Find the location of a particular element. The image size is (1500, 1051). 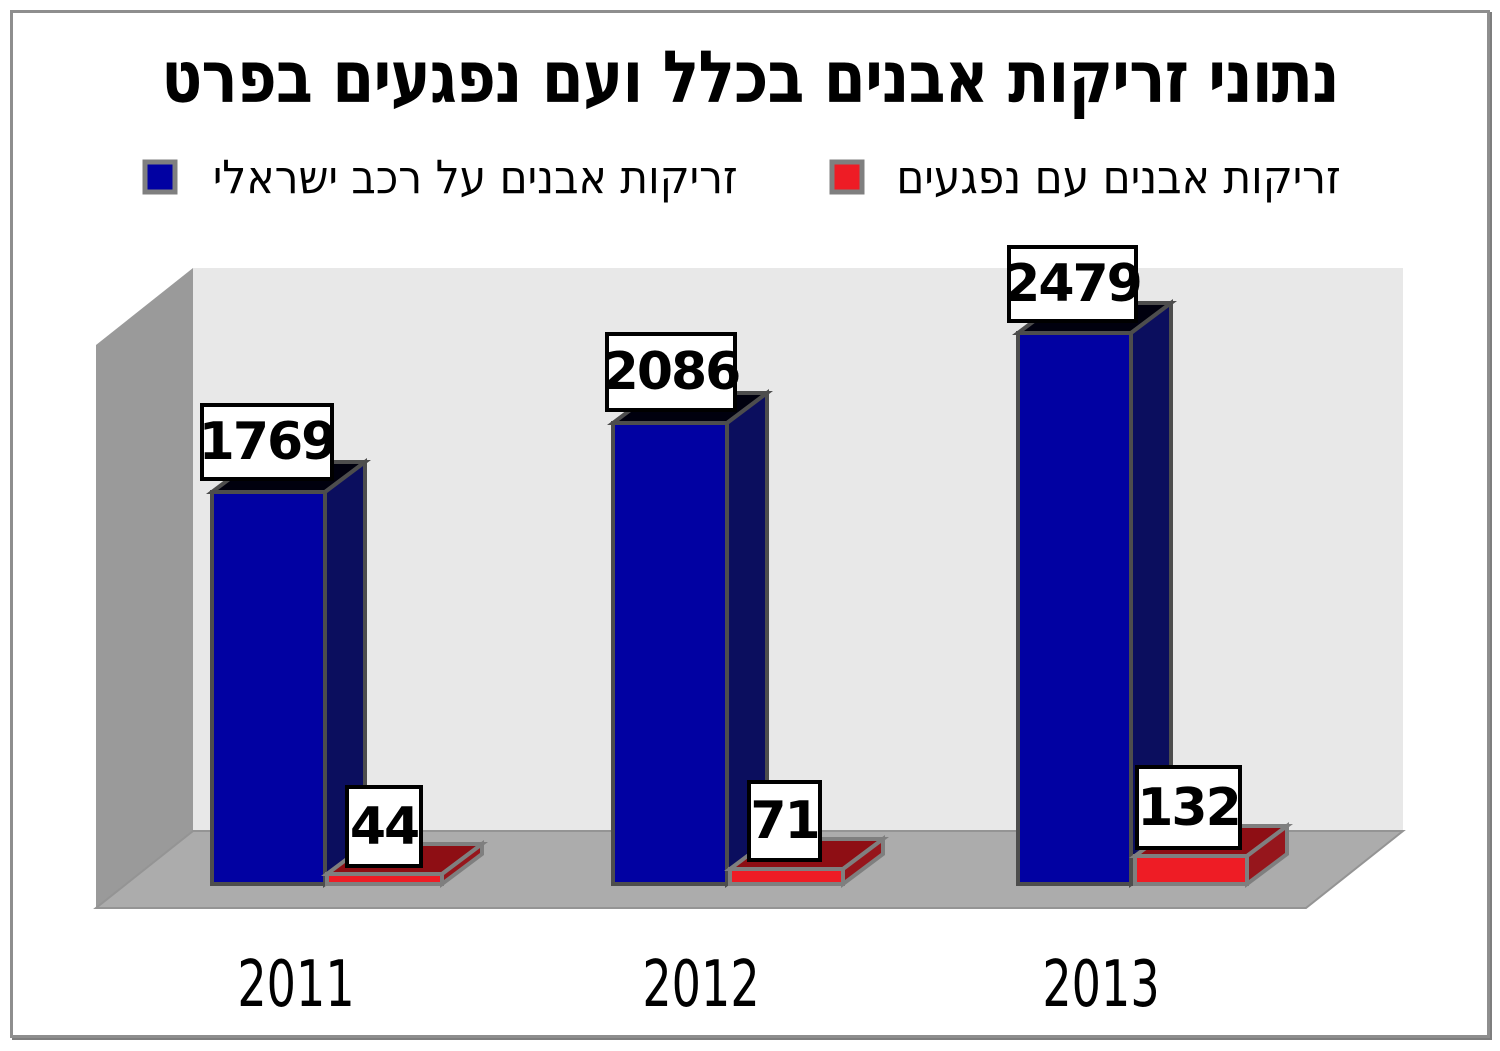

chart-title: נתוני זריקות אבנים בכלל ועם נפגעים בפרט is located at coordinates (750, 77).